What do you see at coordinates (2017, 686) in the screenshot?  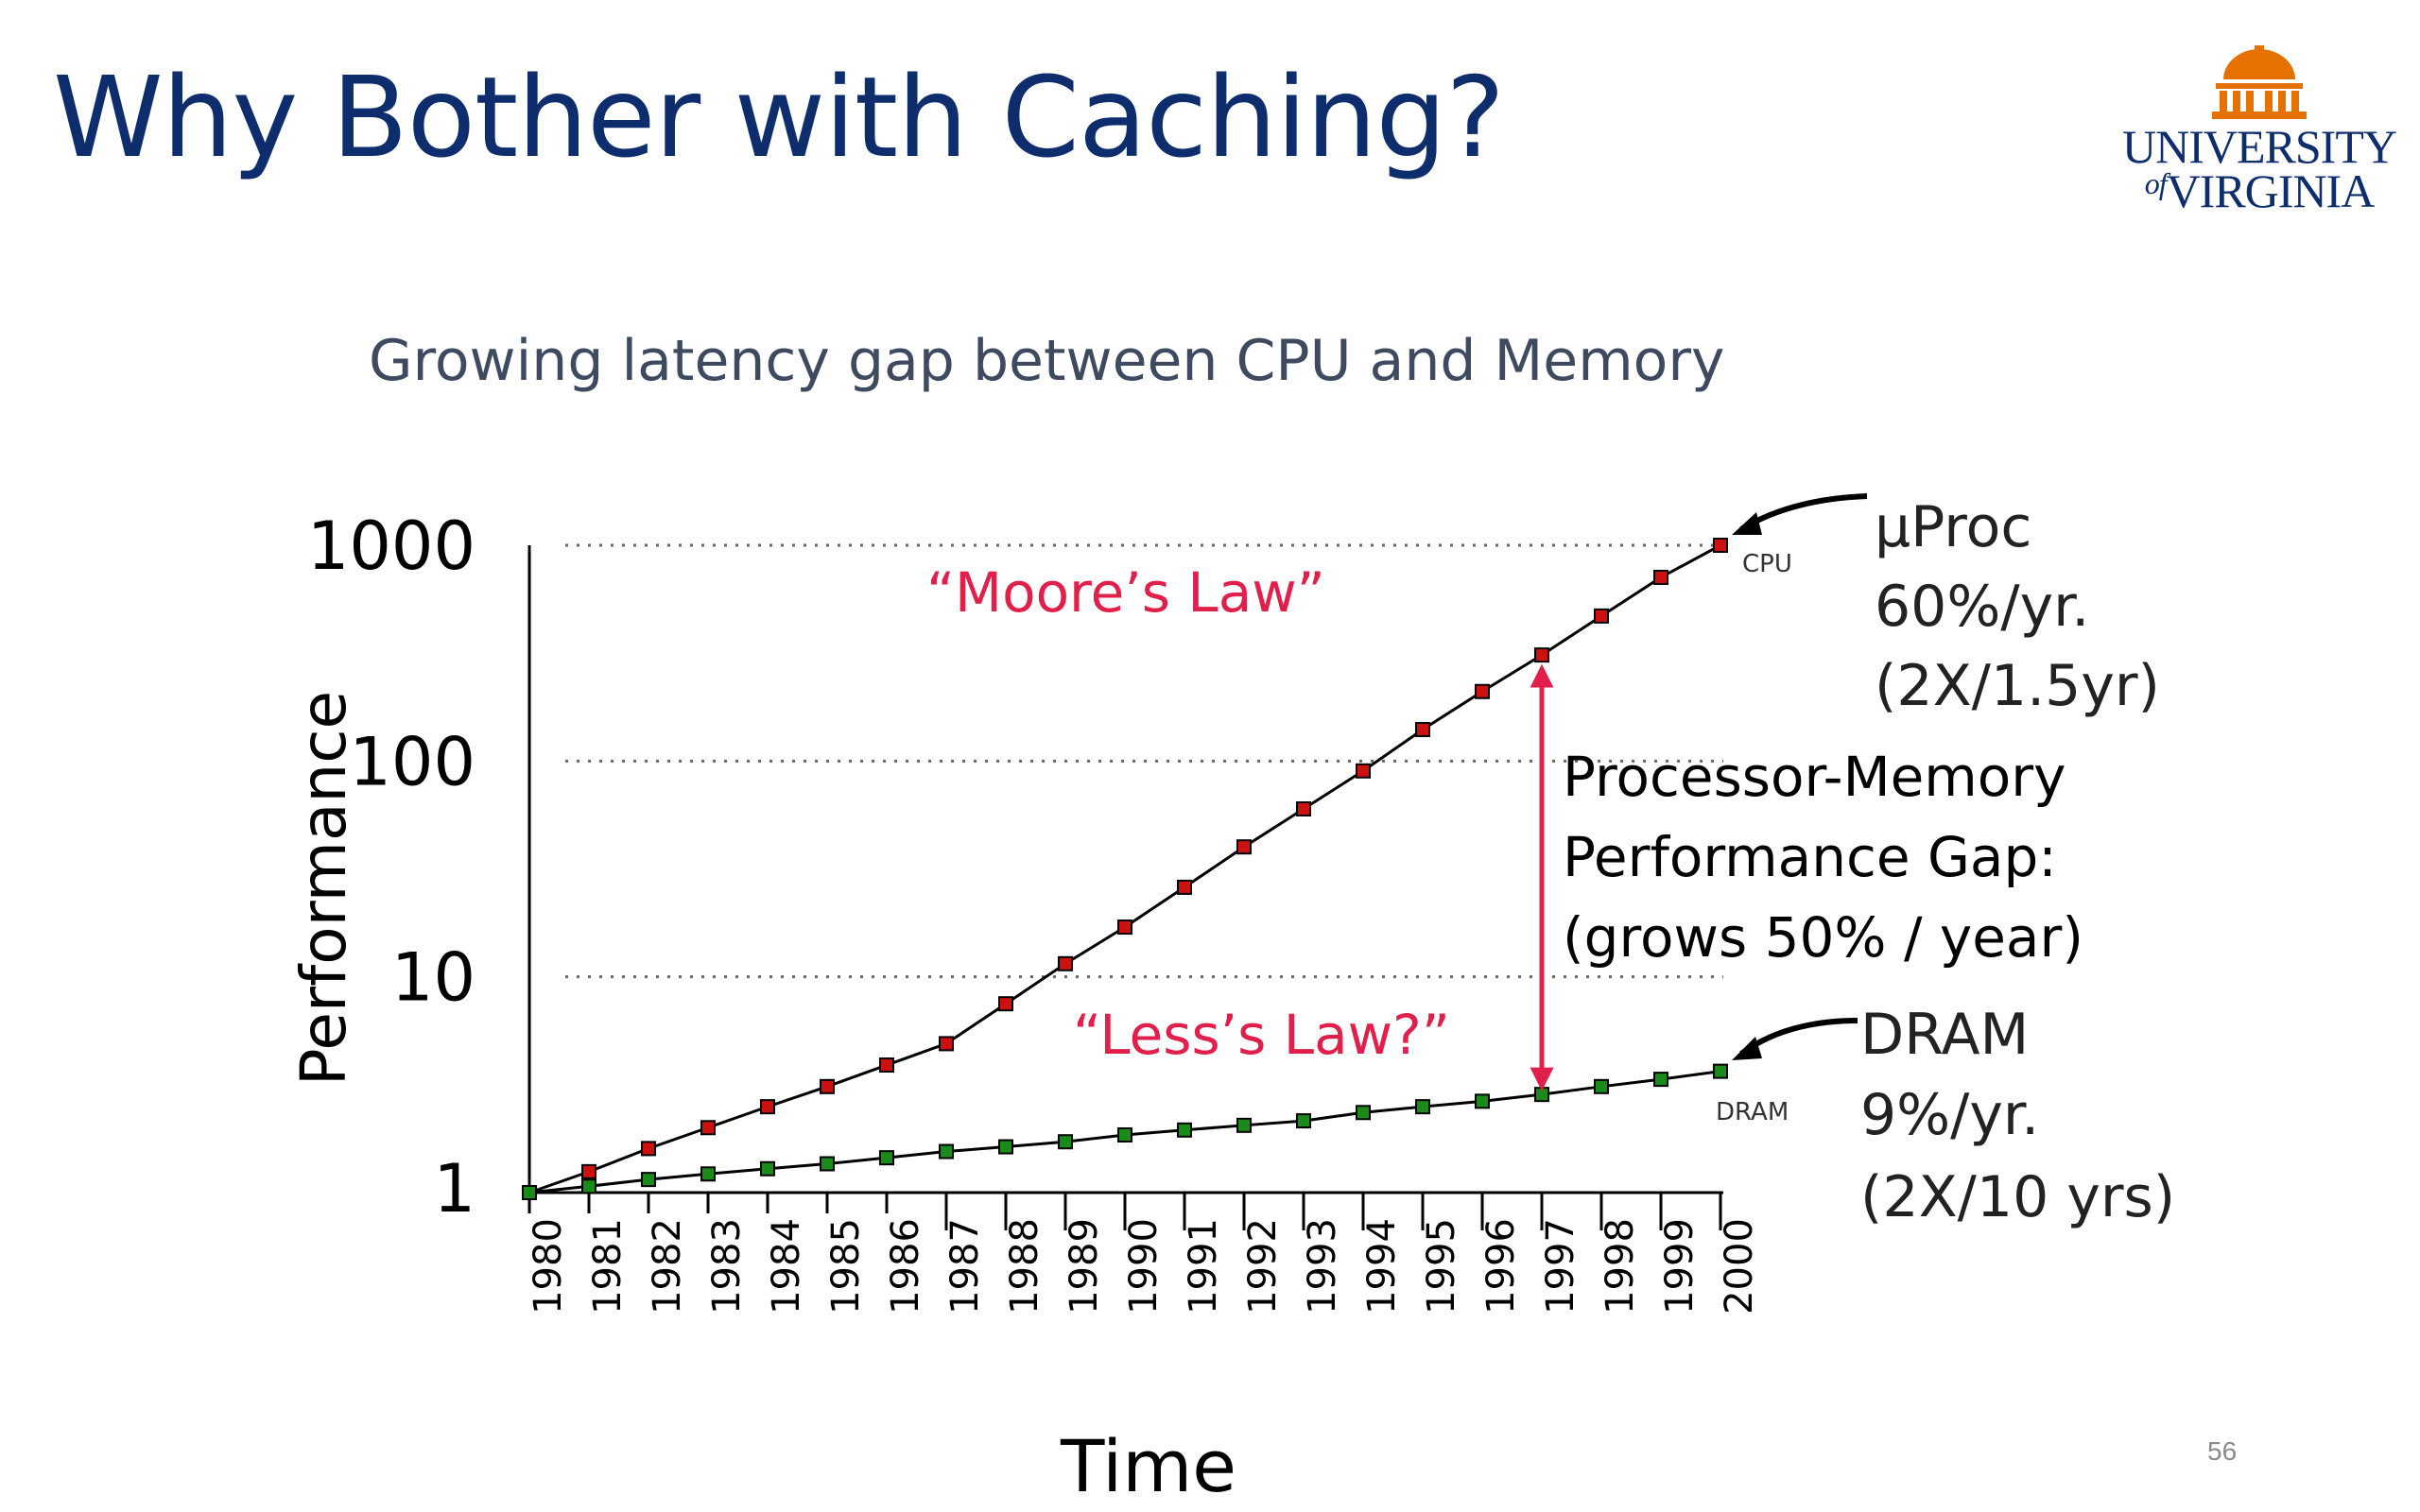 I see `uproc-doubling: (2X/1.5yr)` at bounding box center [2017, 686].